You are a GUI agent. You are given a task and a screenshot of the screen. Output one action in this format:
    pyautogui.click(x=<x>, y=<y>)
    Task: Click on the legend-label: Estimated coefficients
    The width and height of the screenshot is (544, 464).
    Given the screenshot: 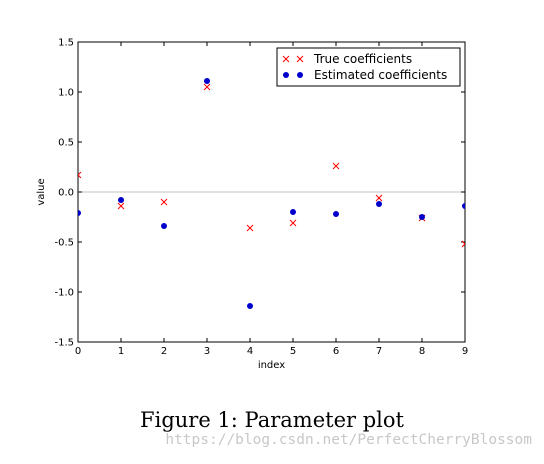 What is the action you would take?
    pyautogui.click(x=380, y=75)
    